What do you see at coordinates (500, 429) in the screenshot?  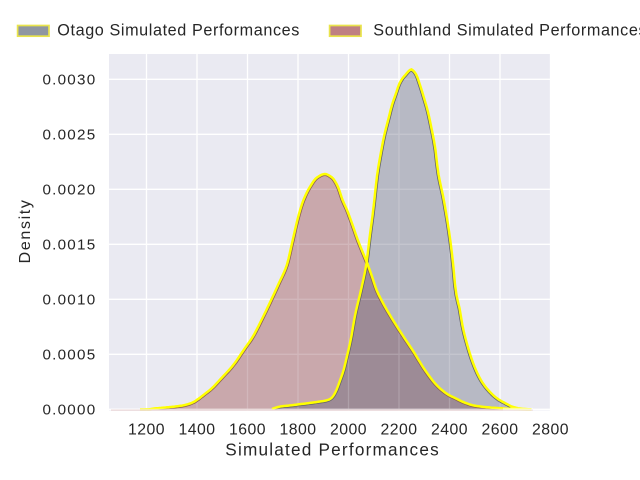 I see `svg-text: 2600` at bounding box center [500, 429].